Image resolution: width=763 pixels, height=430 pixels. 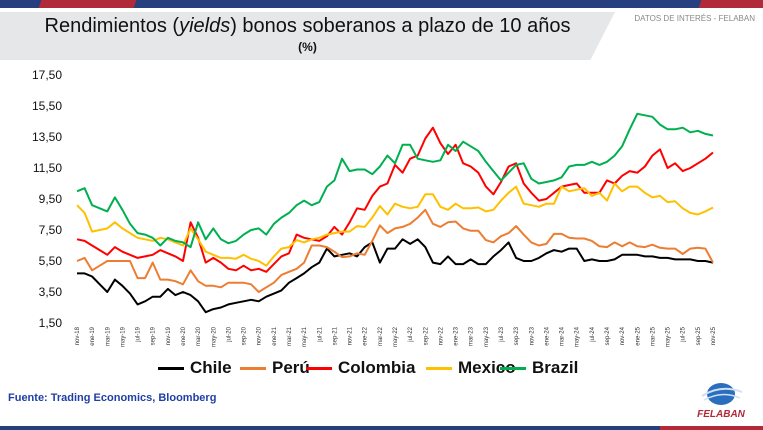 I want to click on y-tick-label: 11,50, so click(x=47, y=168).